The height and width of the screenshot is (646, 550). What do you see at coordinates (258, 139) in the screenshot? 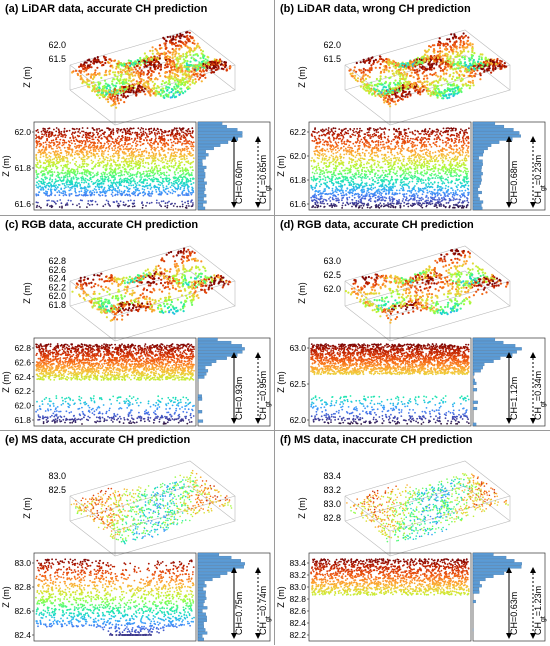
I see `chgt-arrow-head-up` at bounding box center [258, 139].